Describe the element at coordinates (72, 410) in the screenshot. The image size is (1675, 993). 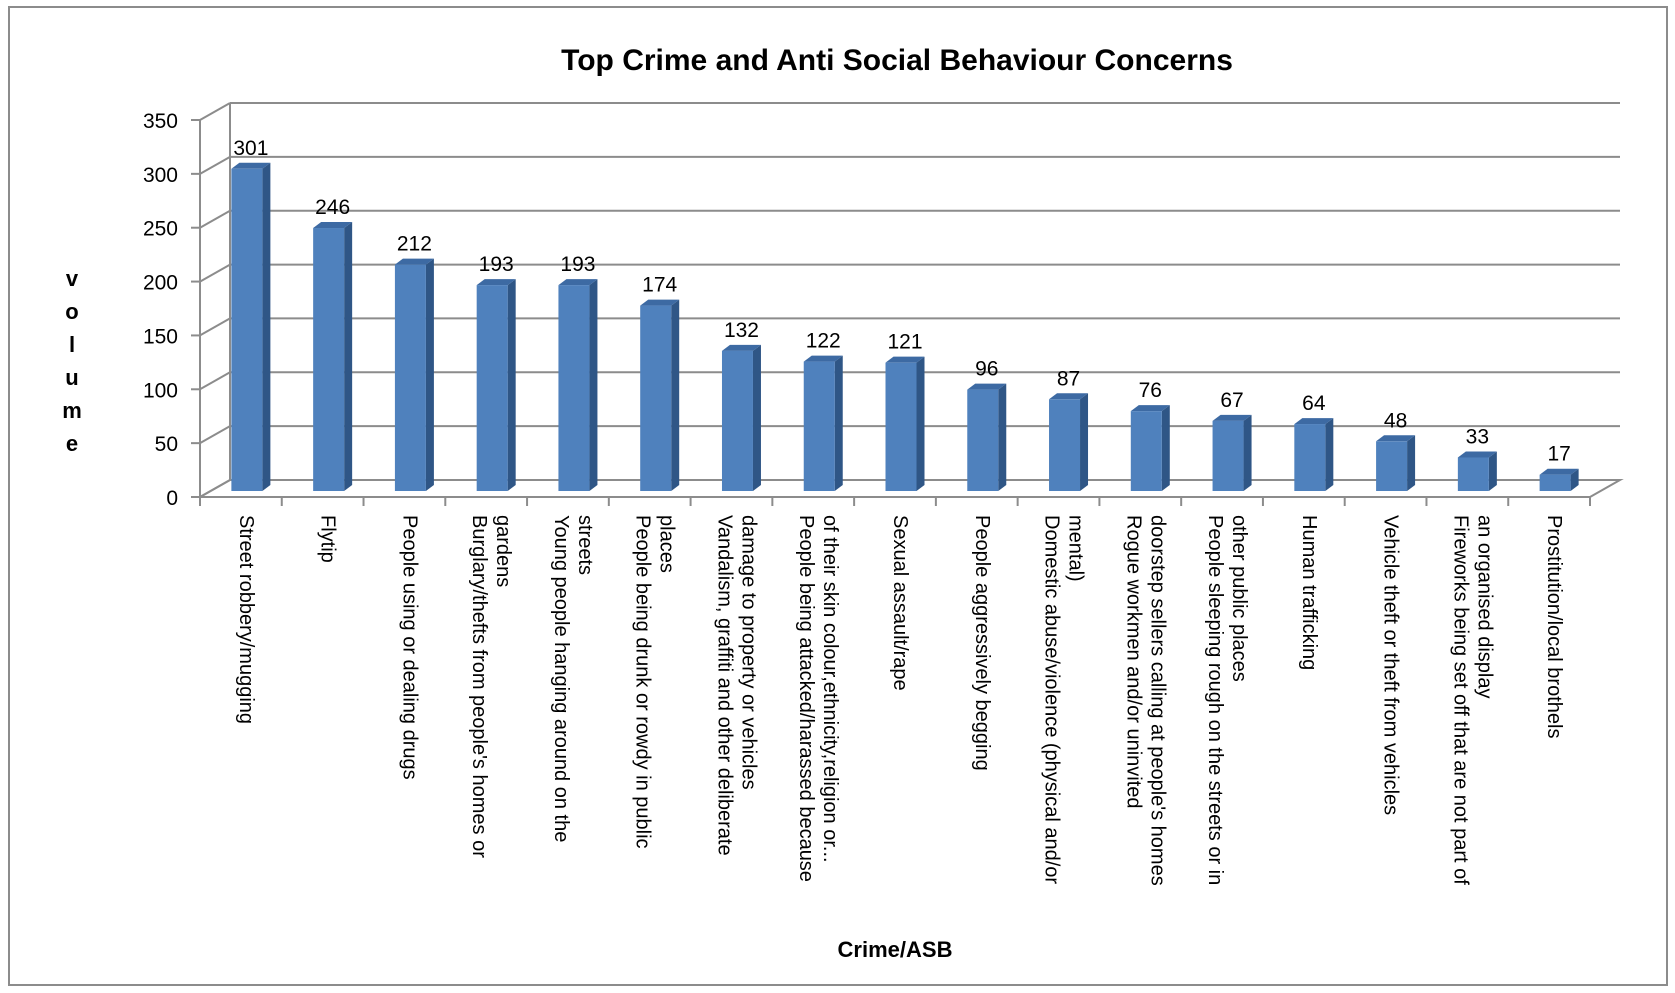
I see `y-axis-title-letter: m` at that location.